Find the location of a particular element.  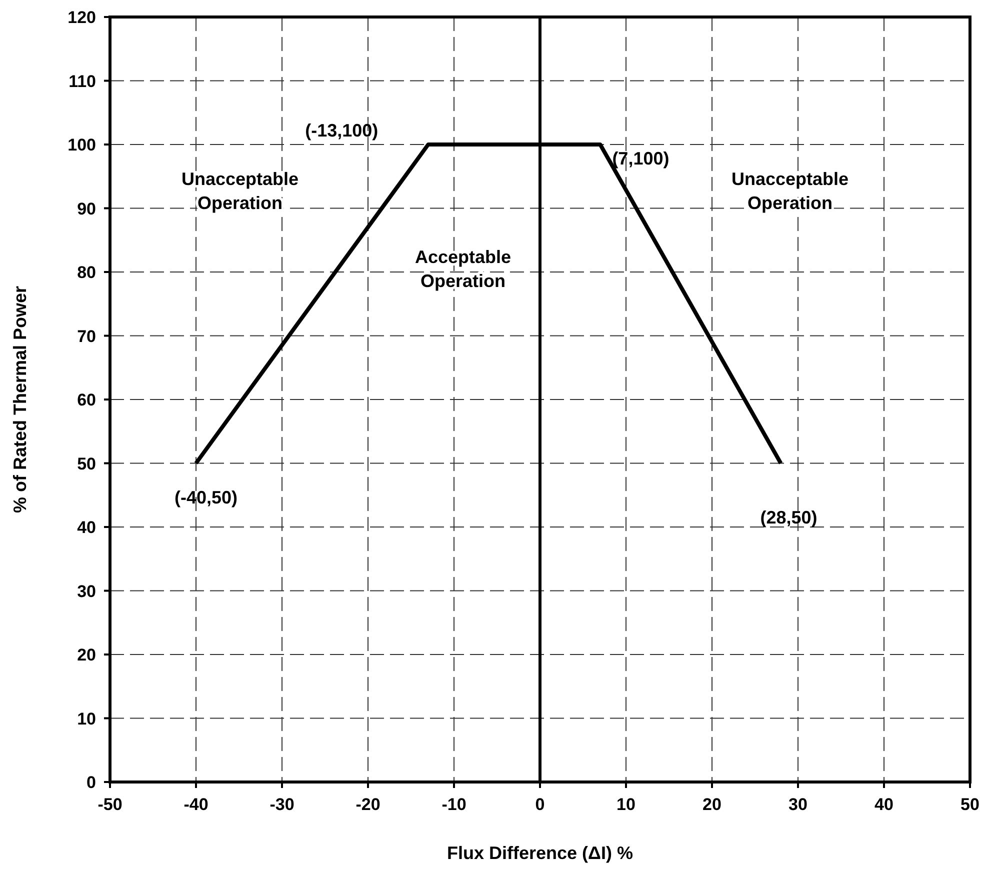

x-tick-label: -50 is located at coordinates (110, 804).